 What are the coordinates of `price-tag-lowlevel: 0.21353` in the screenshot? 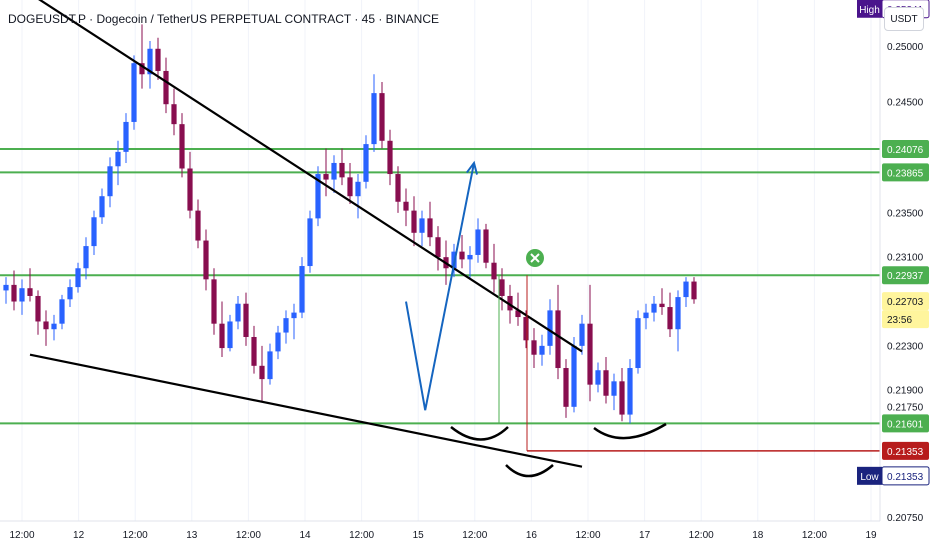 It's located at (905, 450).